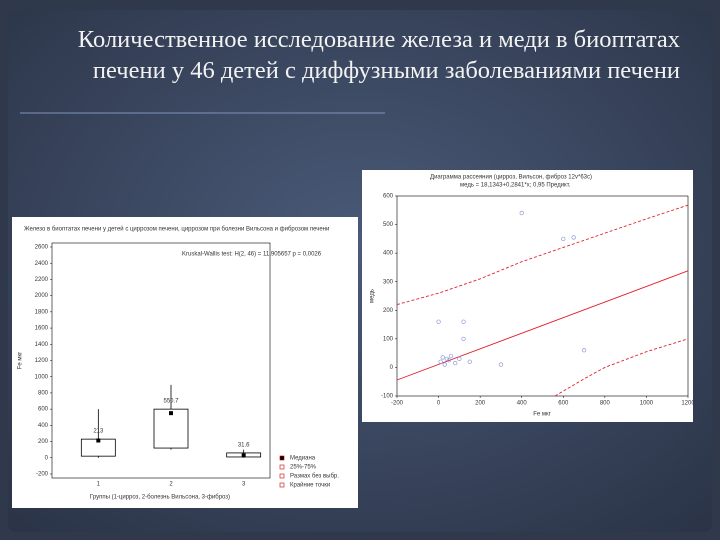 This screenshot has width=720, height=545. I want to click on legend-label: 25%-75%, so click(303, 468).